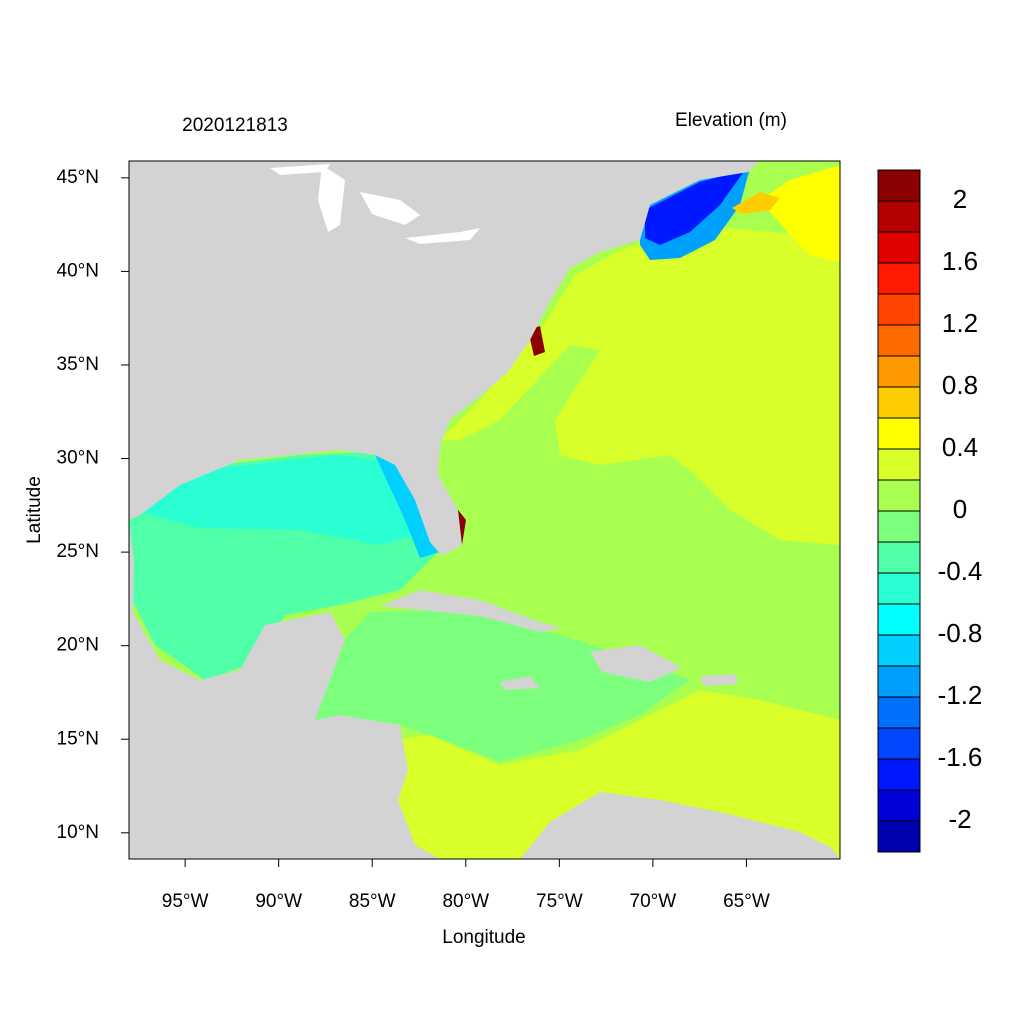 Image resolution: width=1024 pixels, height=1024 pixels. What do you see at coordinates (960, 571) in the screenshot?
I see `colorbar-label: -0.4` at bounding box center [960, 571].